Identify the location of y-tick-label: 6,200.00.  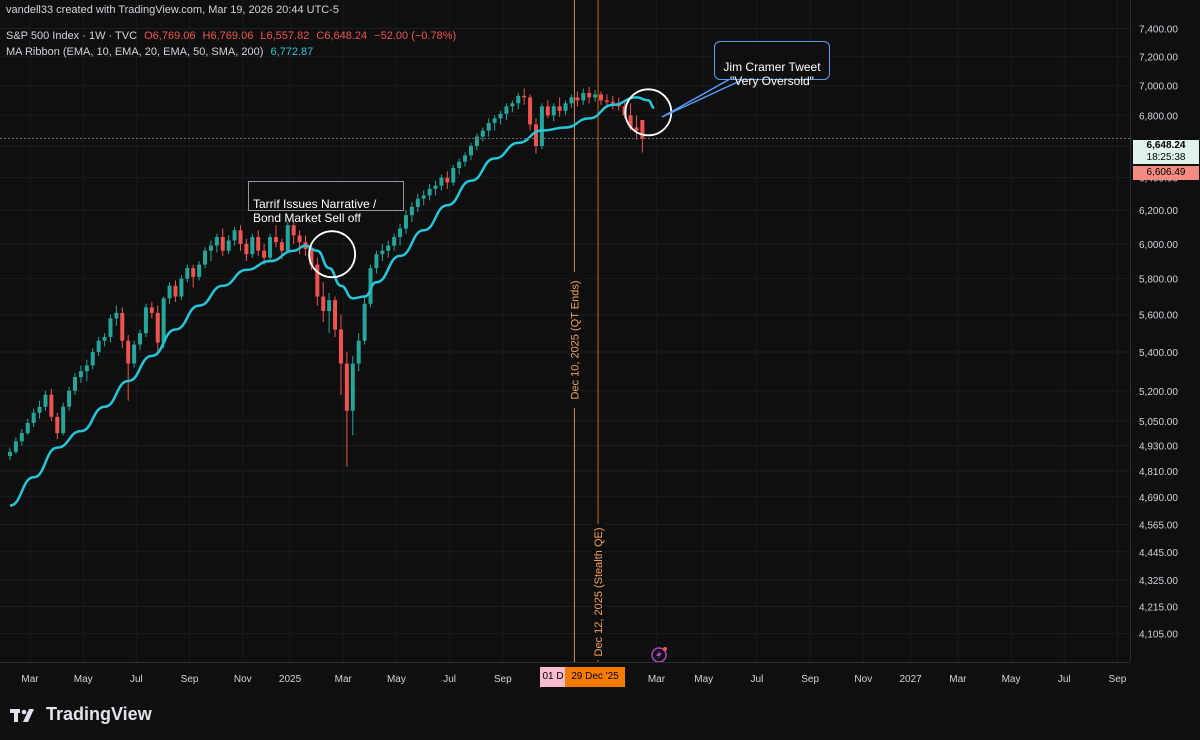
(1158, 211).